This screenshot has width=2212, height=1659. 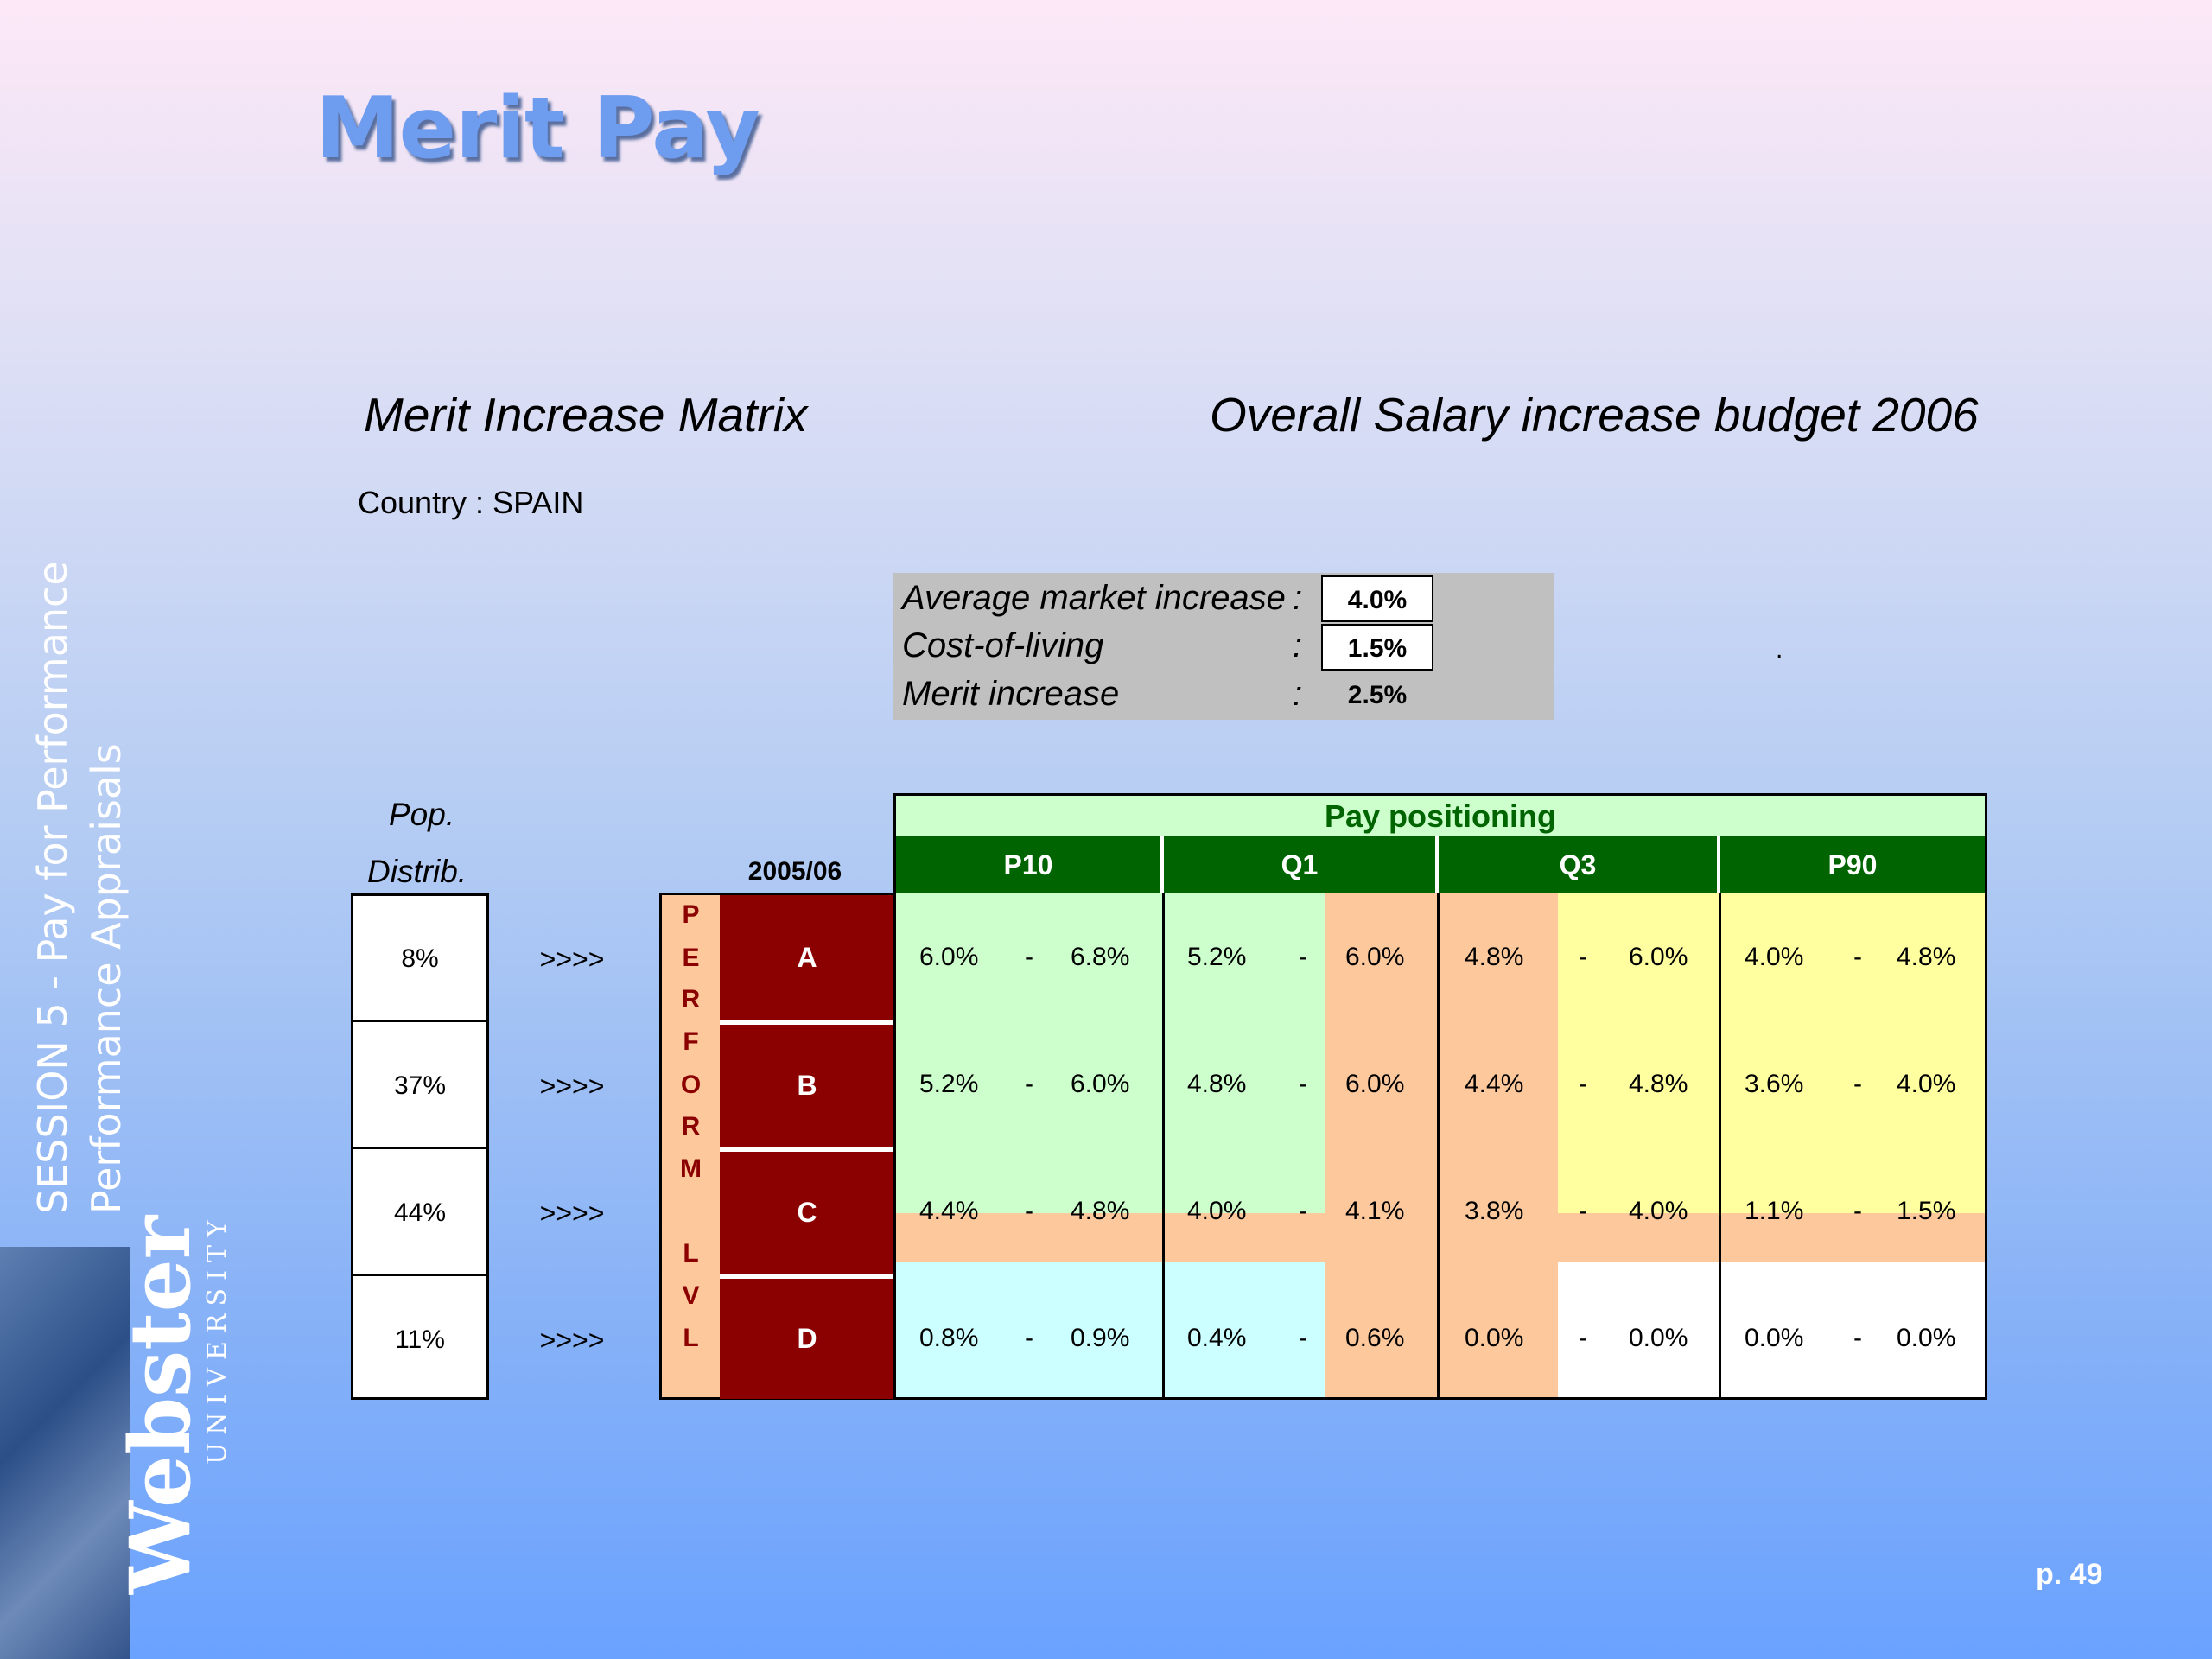 I want to click on perf-letter: O, so click(x=691, y=1085).